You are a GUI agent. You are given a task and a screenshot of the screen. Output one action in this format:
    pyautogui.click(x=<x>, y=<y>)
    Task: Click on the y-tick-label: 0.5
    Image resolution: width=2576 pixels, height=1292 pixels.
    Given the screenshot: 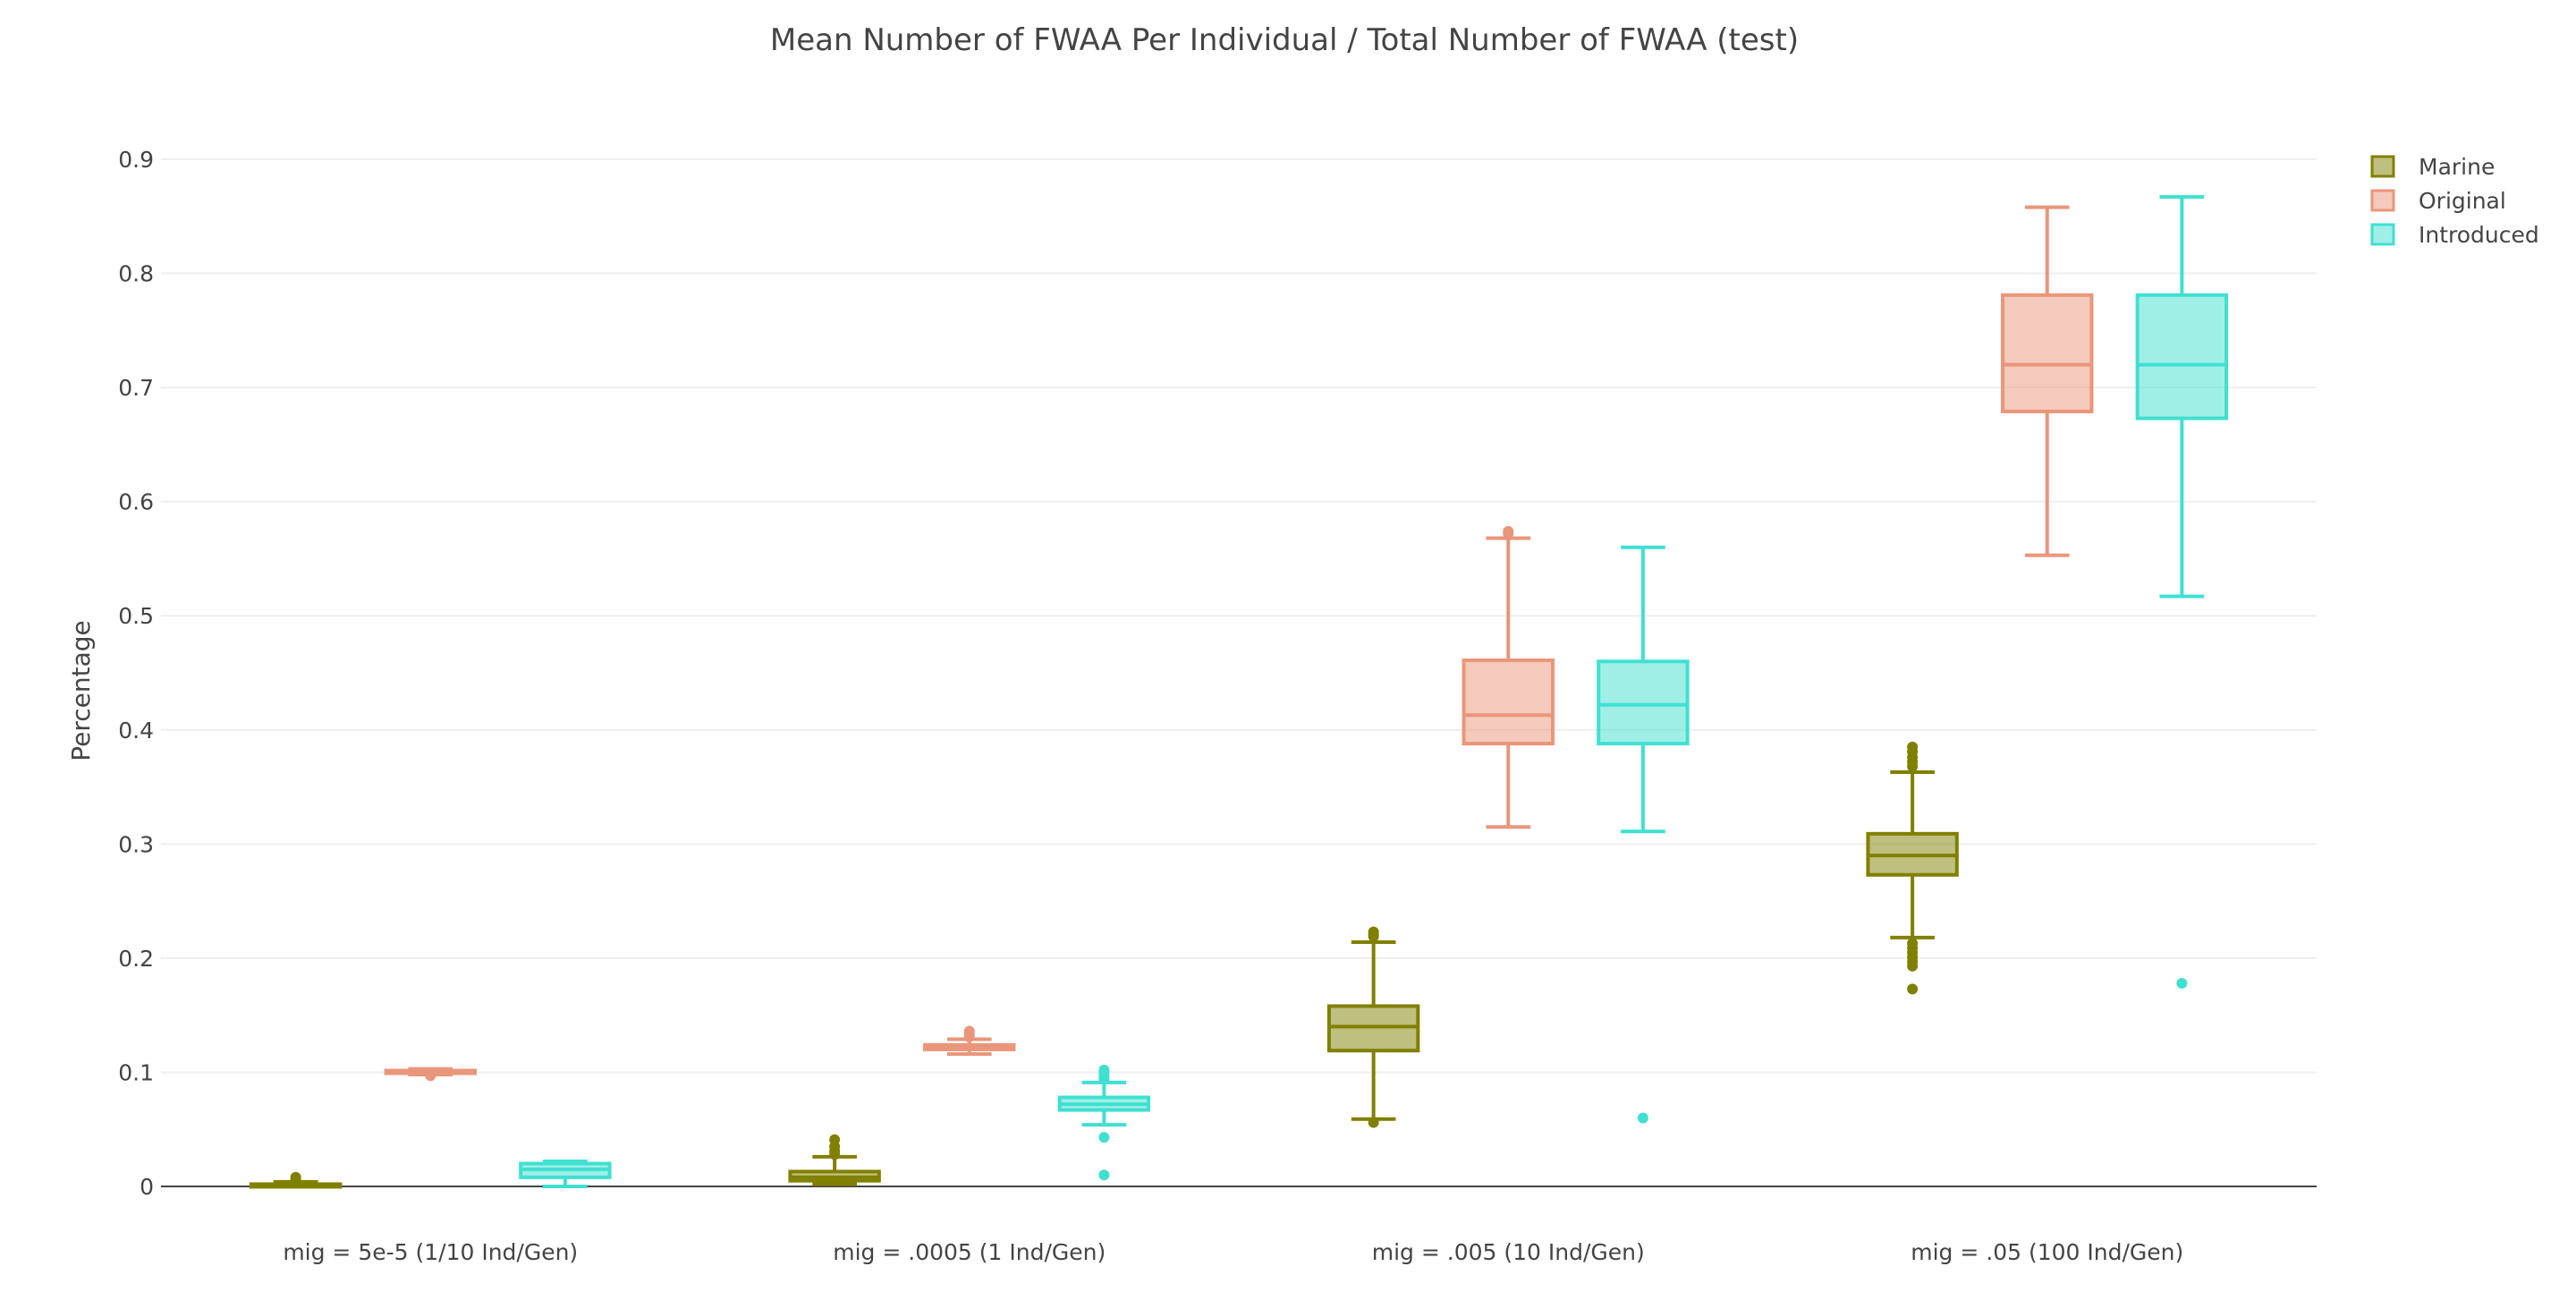 What is the action you would take?
    pyautogui.click(x=136, y=616)
    